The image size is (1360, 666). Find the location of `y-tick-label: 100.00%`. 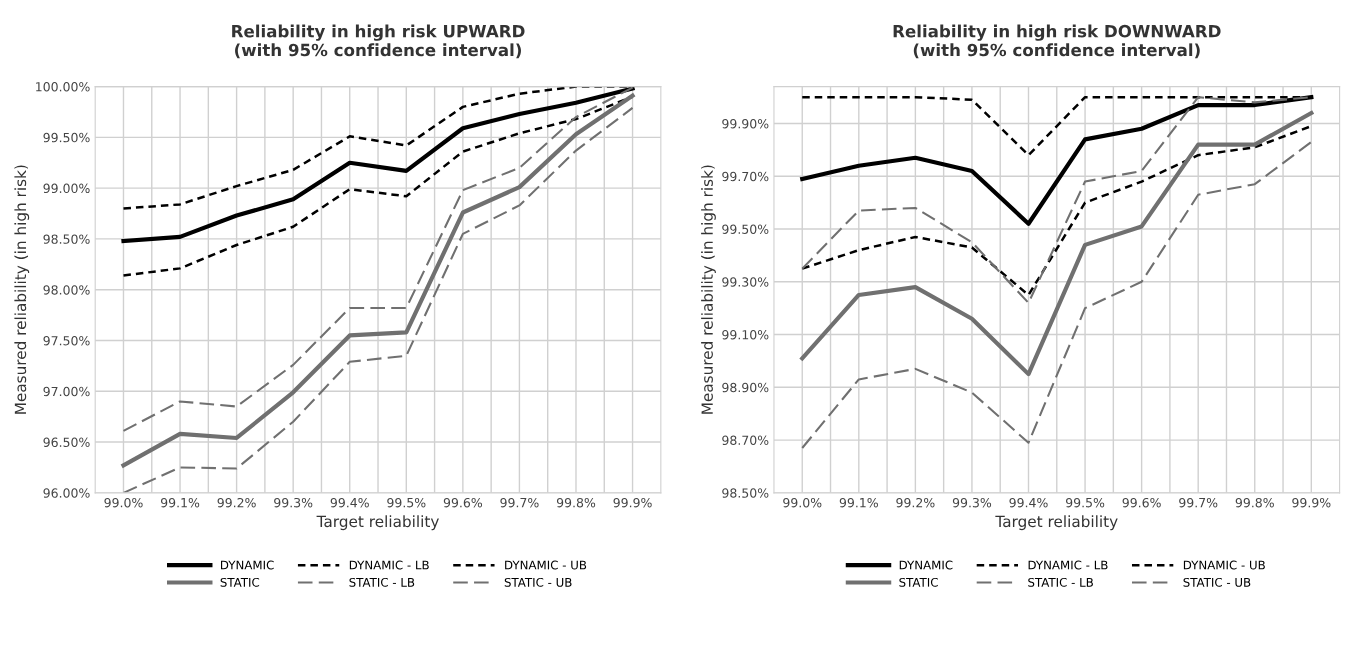

y-tick-label: 100.00% is located at coordinates (63, 87).